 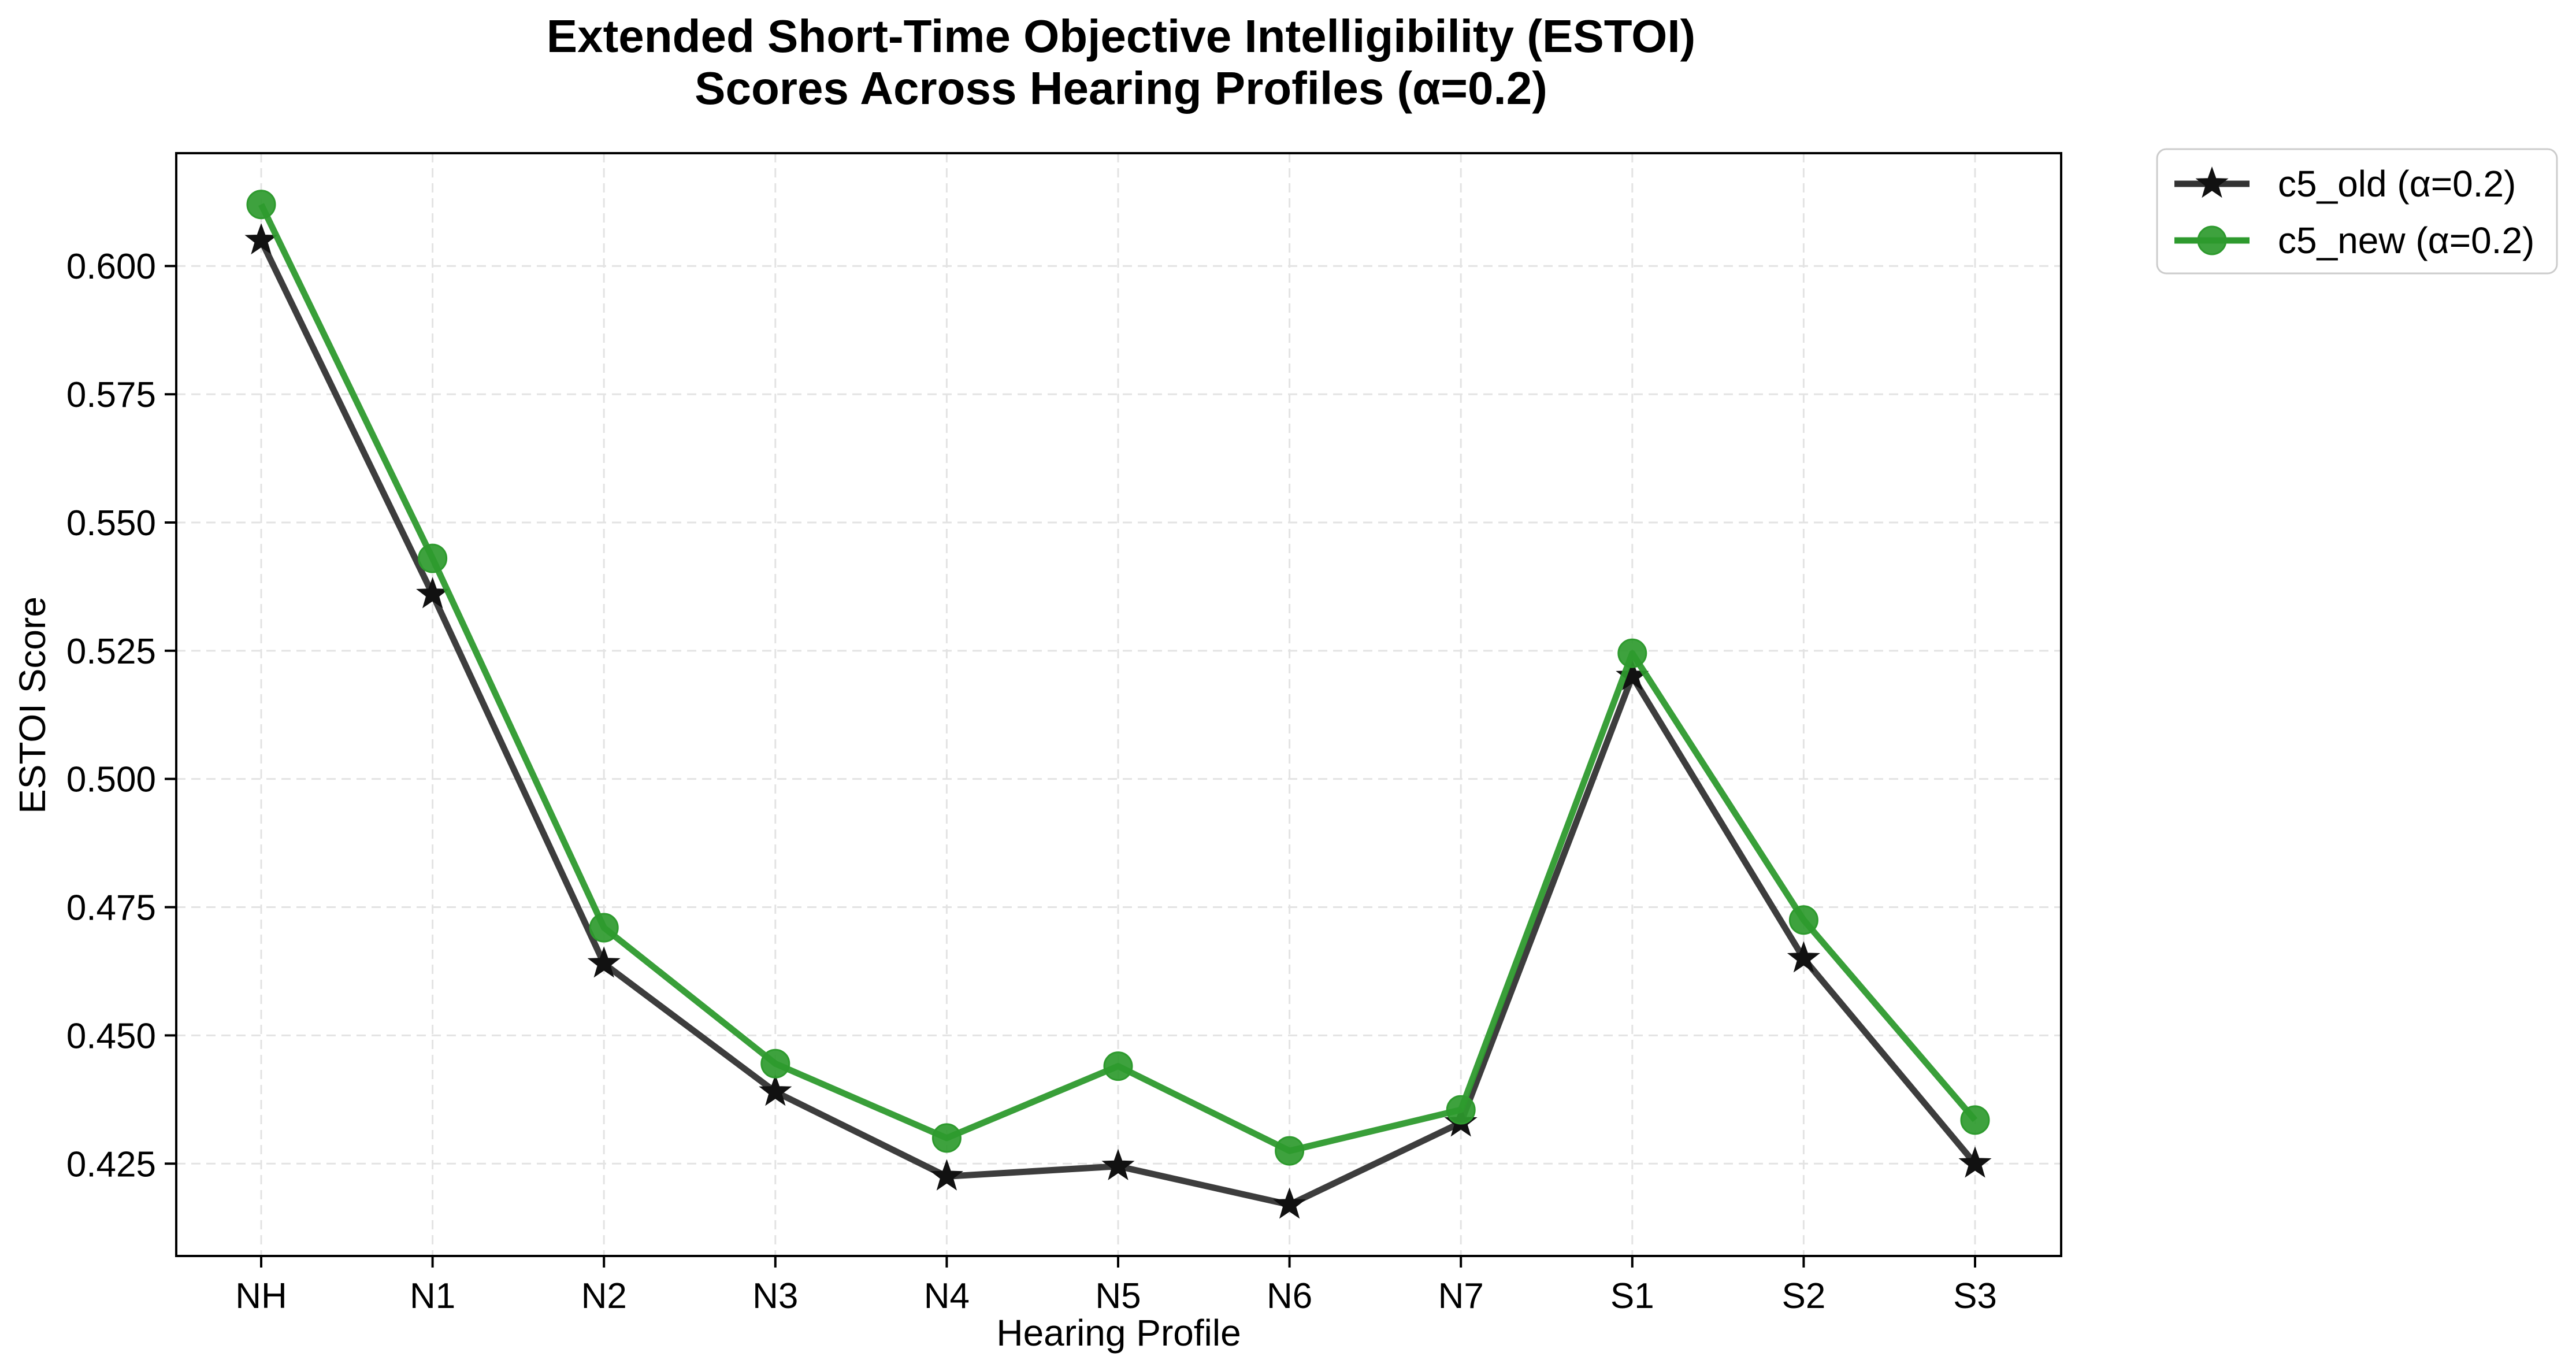 What do you see at coordinates (111, 780) in the screenshot?
I see `y-tick-label: 0.500` at bounding box center [111, 780].